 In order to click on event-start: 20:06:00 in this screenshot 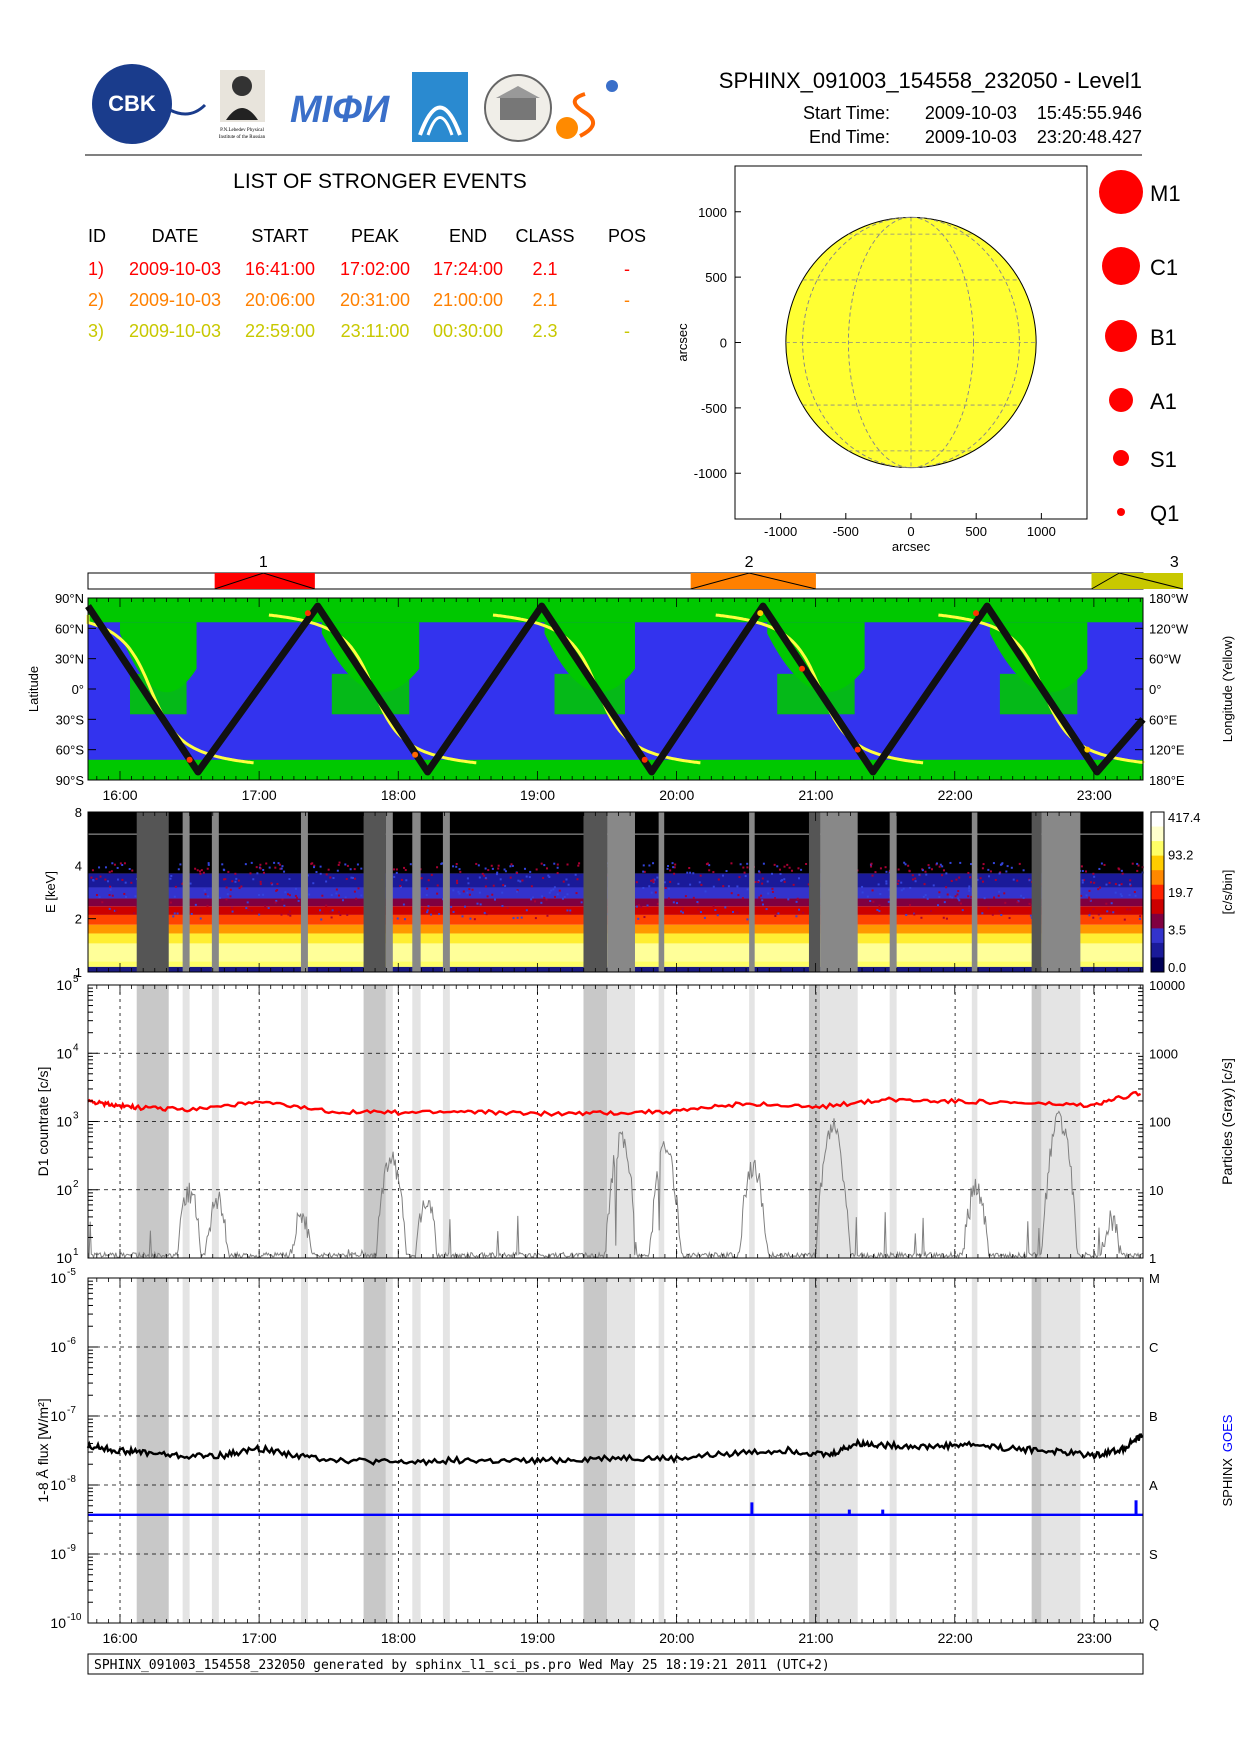, I will do `click(280, 300)`.